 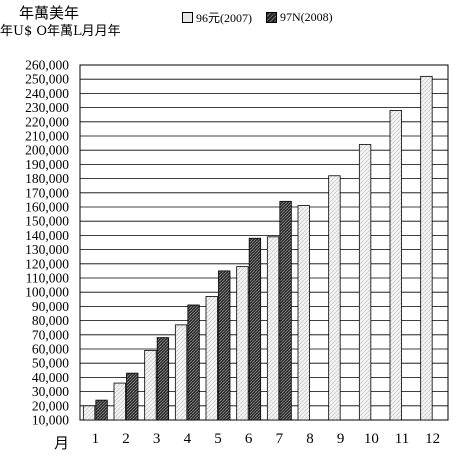 I want to click on y-tick-label: 180,000, so click(x=47, y=178).